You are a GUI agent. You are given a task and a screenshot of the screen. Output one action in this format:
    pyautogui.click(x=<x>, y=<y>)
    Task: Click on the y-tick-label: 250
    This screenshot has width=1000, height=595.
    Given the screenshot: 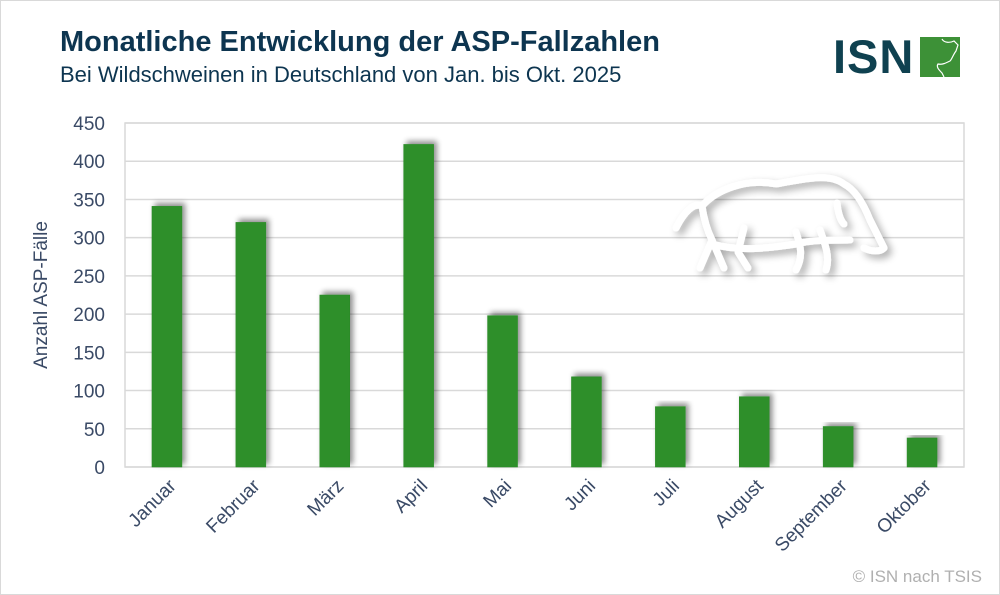 What is the action you would take?
    pyautogui.click(x=89, y=277)
    